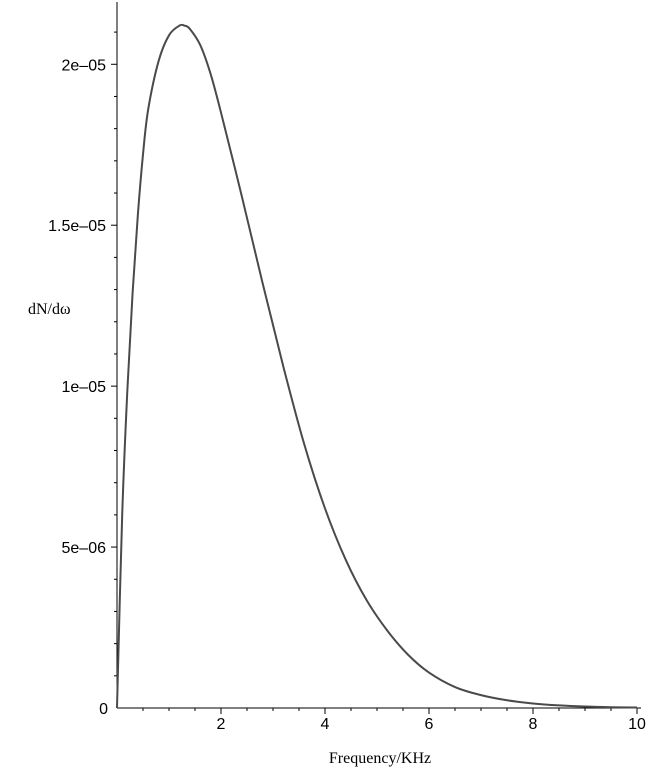 The width and height of the screenshot is (664, 781). What do you see at coordinates (103, 709) in the screenshot?
I see `y-tick-label: 0` at bounding box center [103, 709].